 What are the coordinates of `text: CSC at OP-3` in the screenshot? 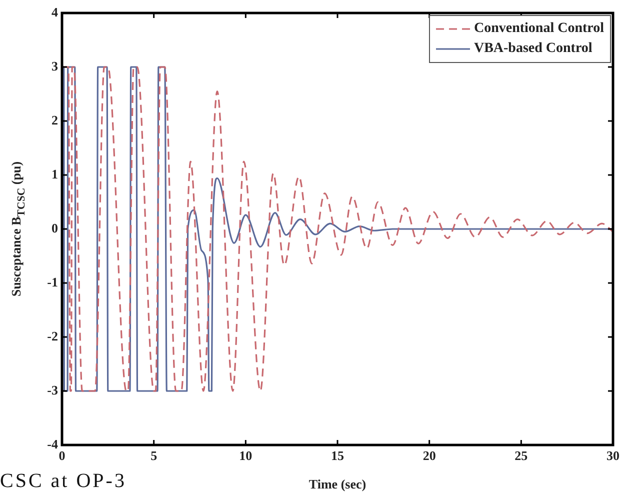 It's located at (63, 481).